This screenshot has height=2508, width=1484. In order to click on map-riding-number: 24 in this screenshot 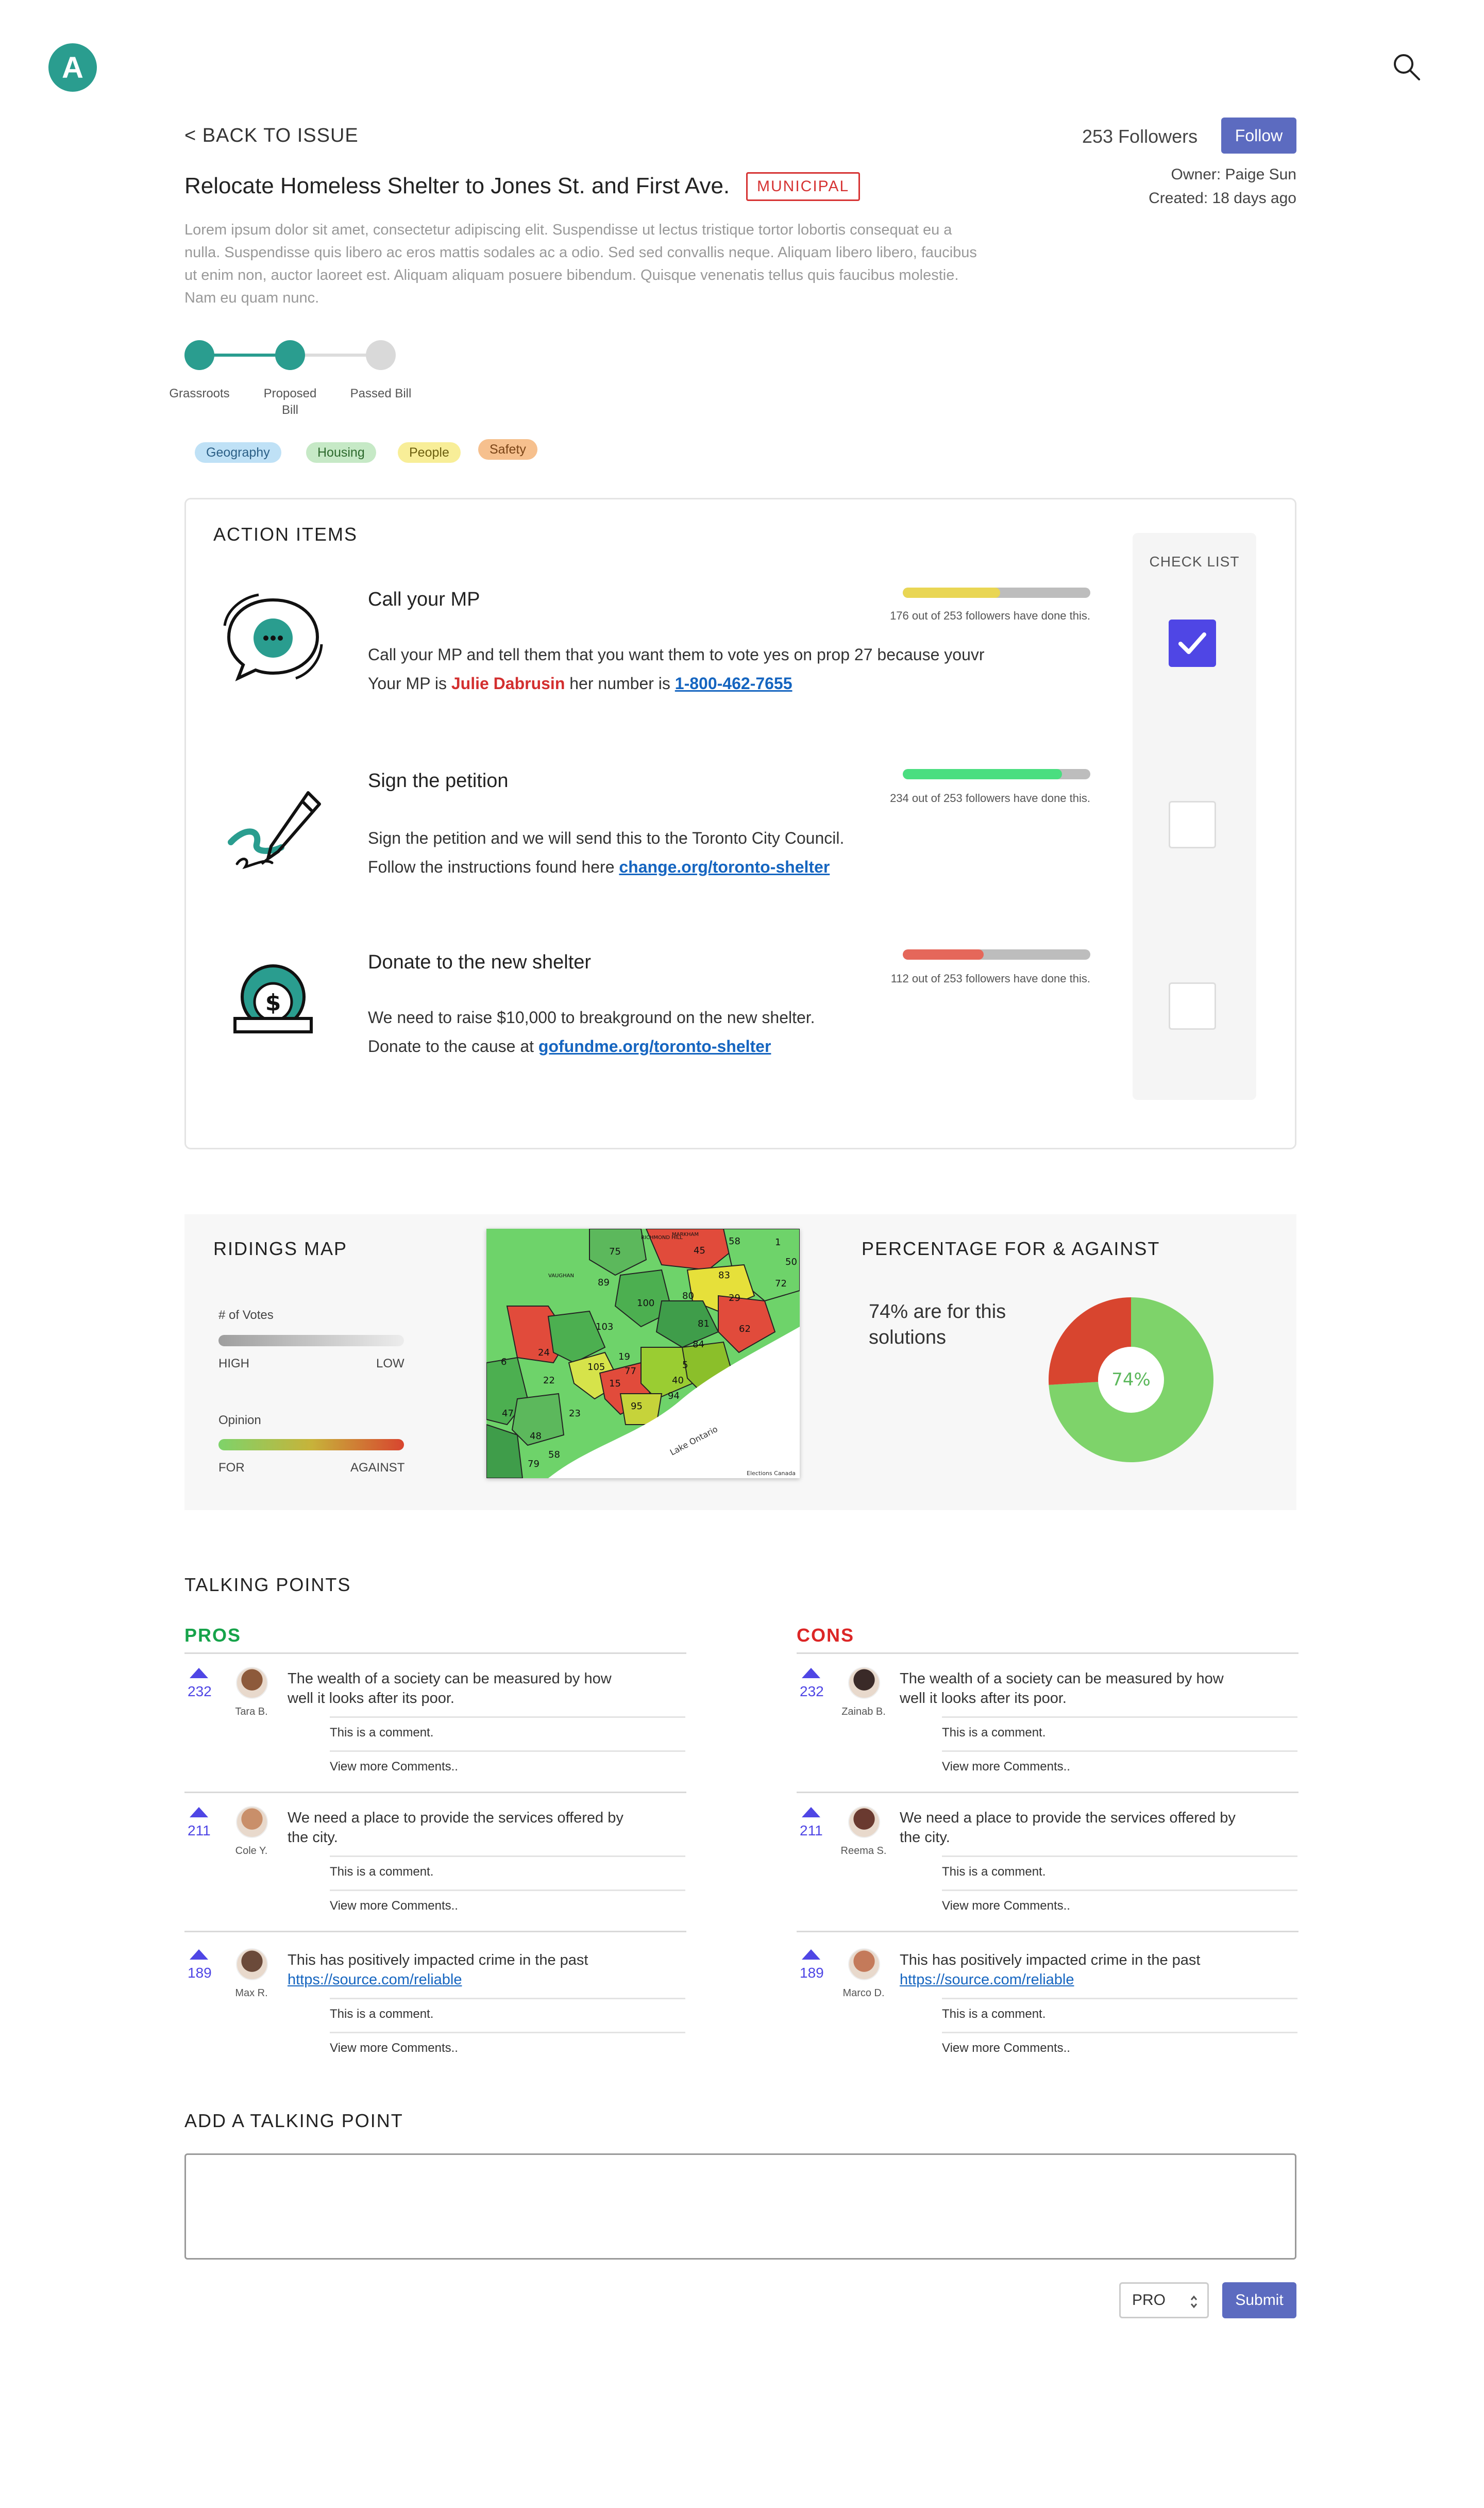, I will do `click(544, 1352)`.